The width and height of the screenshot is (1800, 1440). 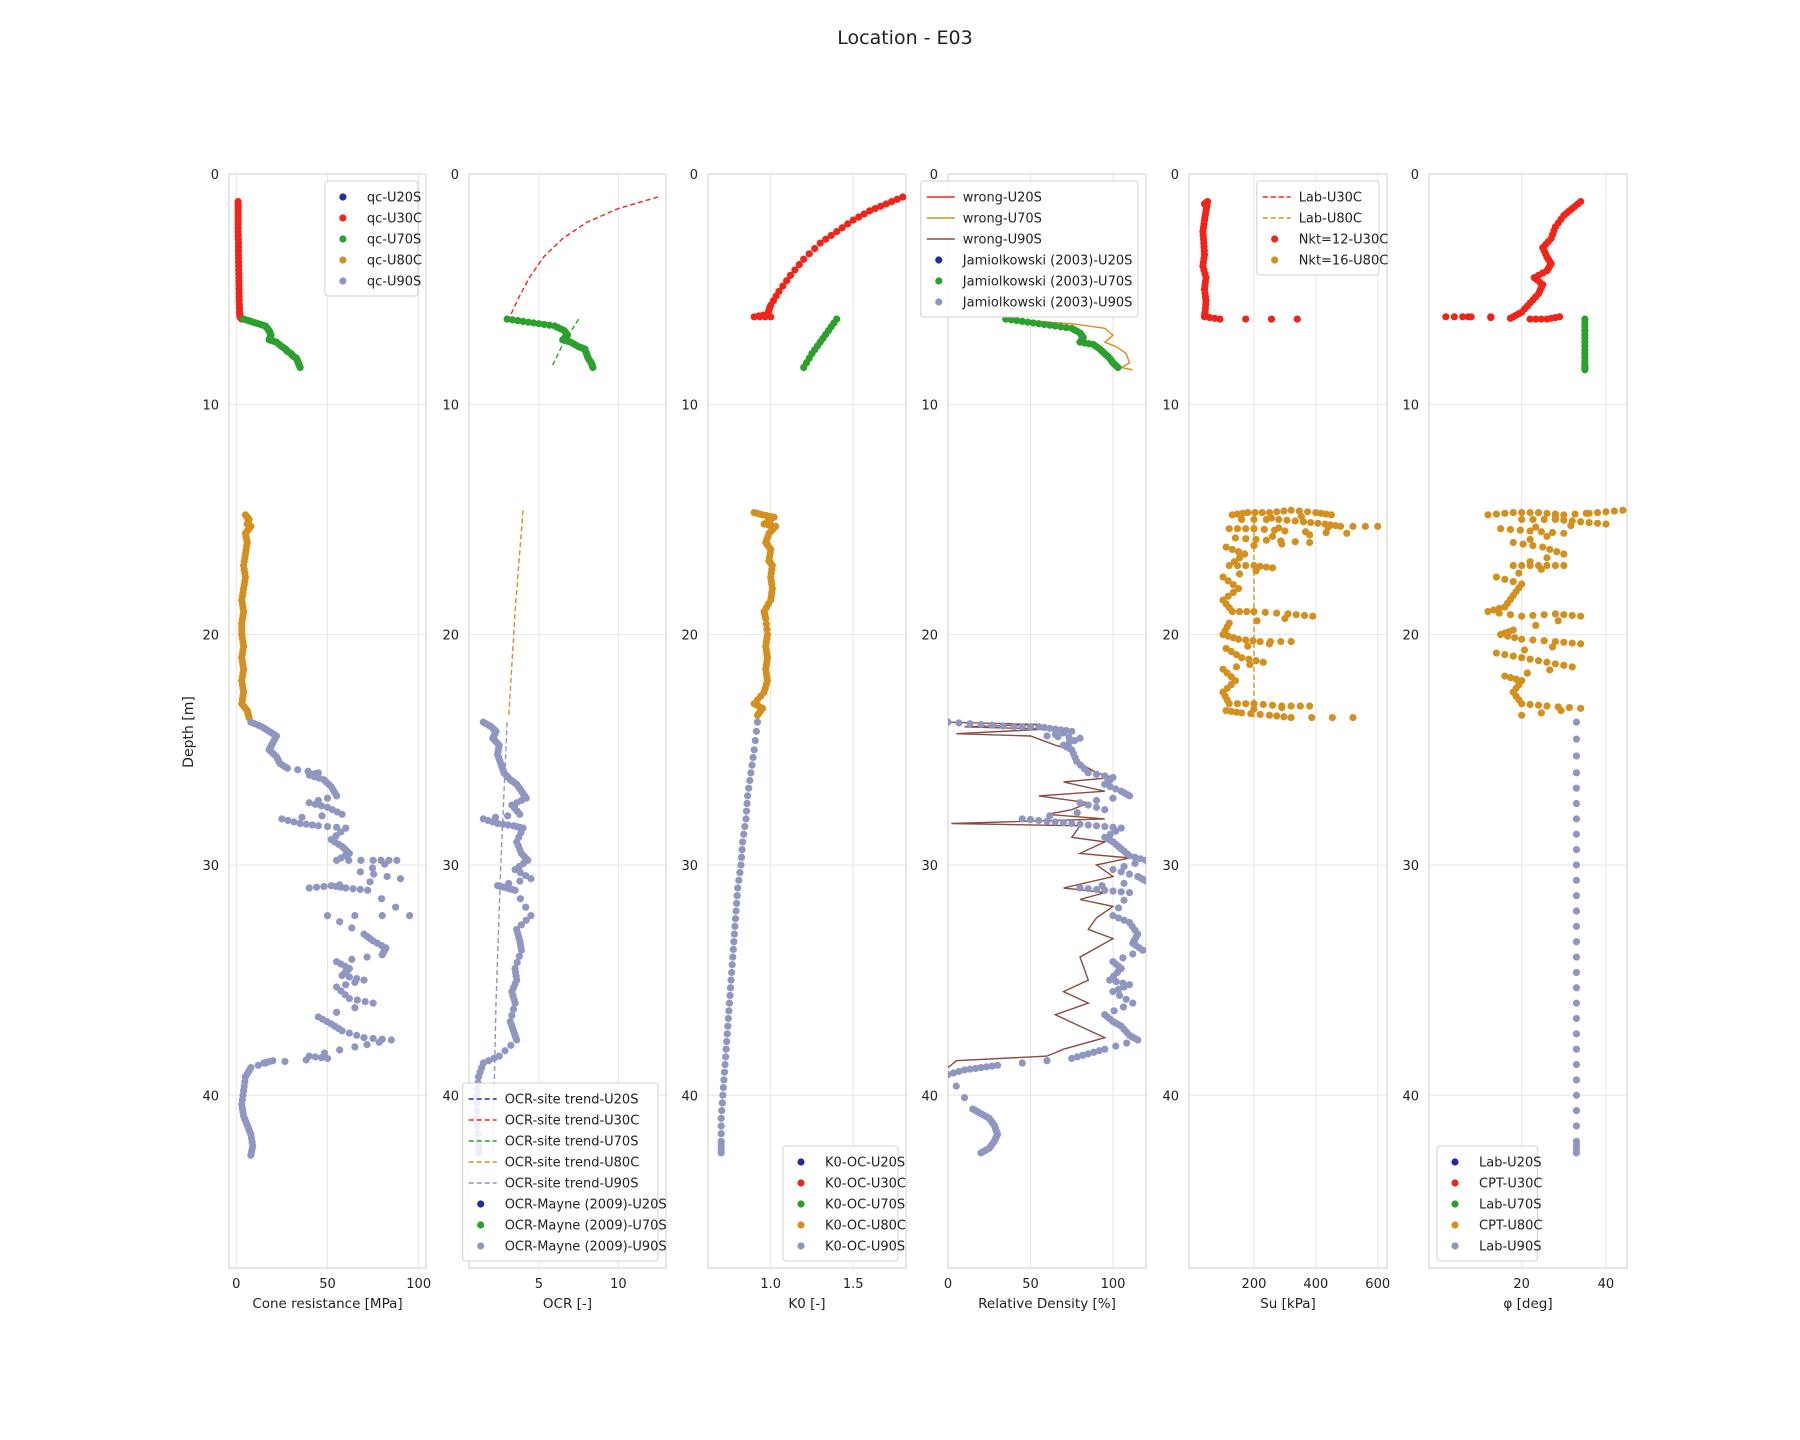 What do you see at coordinates (572, 1184) in the screenshot?
I see `legend-label: OCR-site trend-U90S` at bounding box center [572, 1184].